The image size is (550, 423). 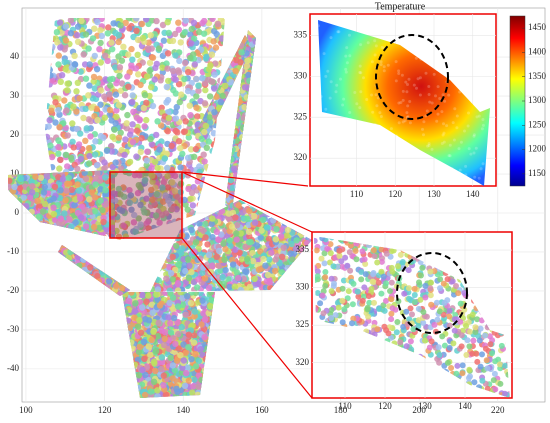 What do you see at coordinates (26, 410) in the screenshot?
I see `x-tick-label: 100` at bounding box center [26, 410].